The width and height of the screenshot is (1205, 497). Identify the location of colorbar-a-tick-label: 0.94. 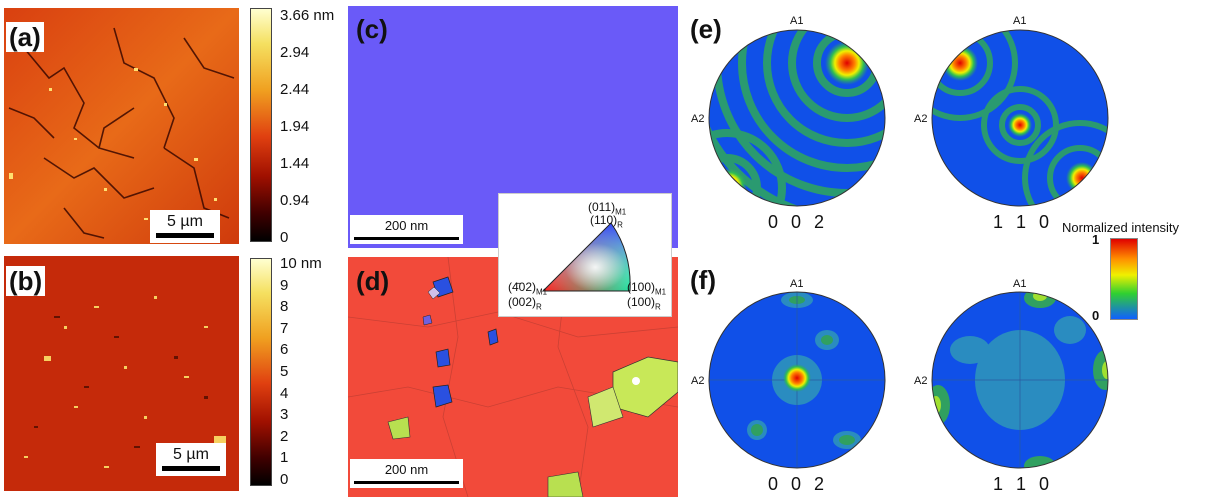
(295, 200).